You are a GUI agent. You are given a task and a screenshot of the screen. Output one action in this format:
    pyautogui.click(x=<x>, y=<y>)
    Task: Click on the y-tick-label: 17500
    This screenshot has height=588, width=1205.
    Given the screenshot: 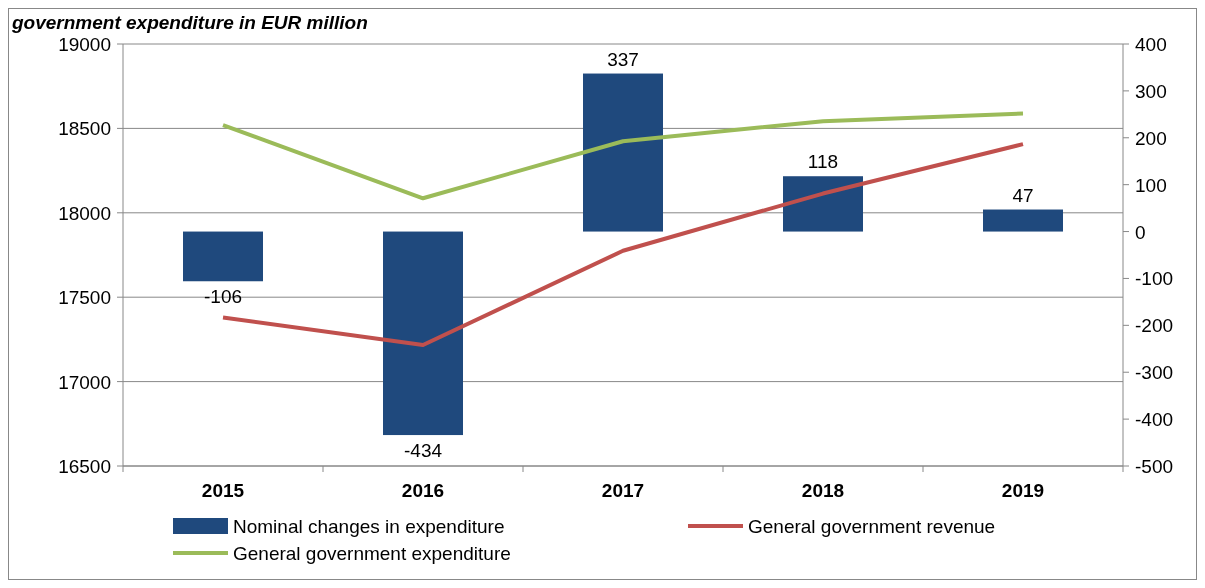 What is the action you would take?
    pyautogui.click(x=84, y=298)
    